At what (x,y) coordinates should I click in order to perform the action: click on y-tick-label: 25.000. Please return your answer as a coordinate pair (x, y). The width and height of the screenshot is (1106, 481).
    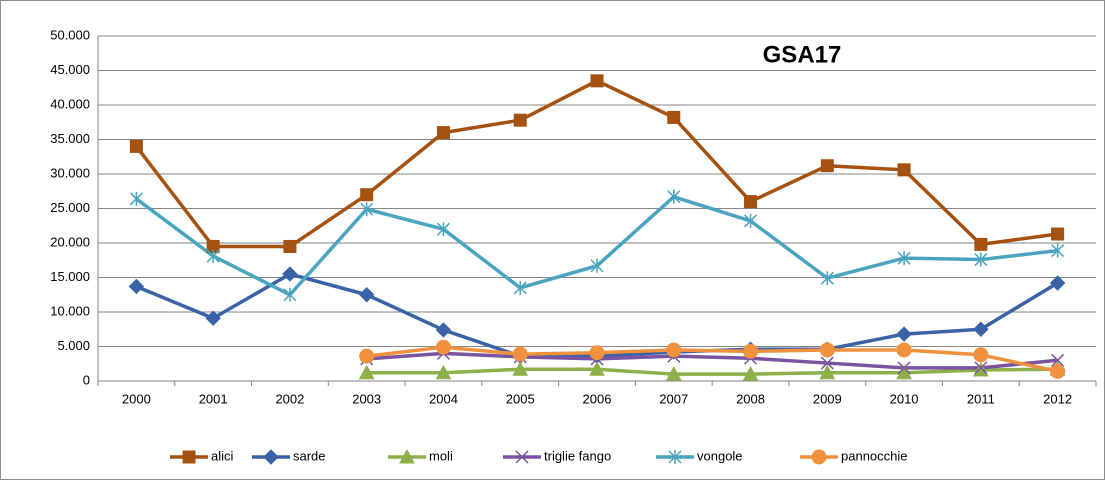
    Looking at the image, I should click on (70, 207).